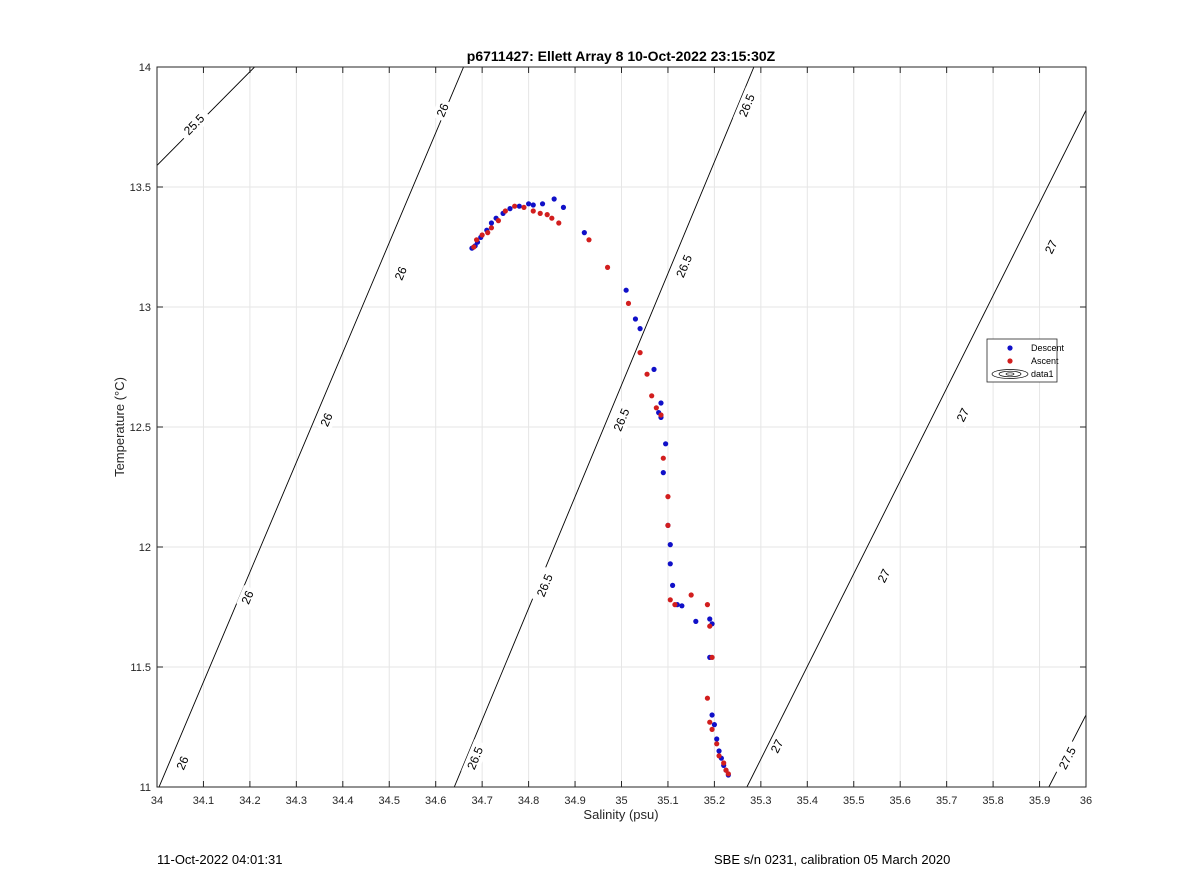 The width and height of the screenshot is (1200, 885). What do you see at coordinates (342, 801) in the screenshot?
I see `x-tick-label: 34.4` at bounding box center [342, 801].